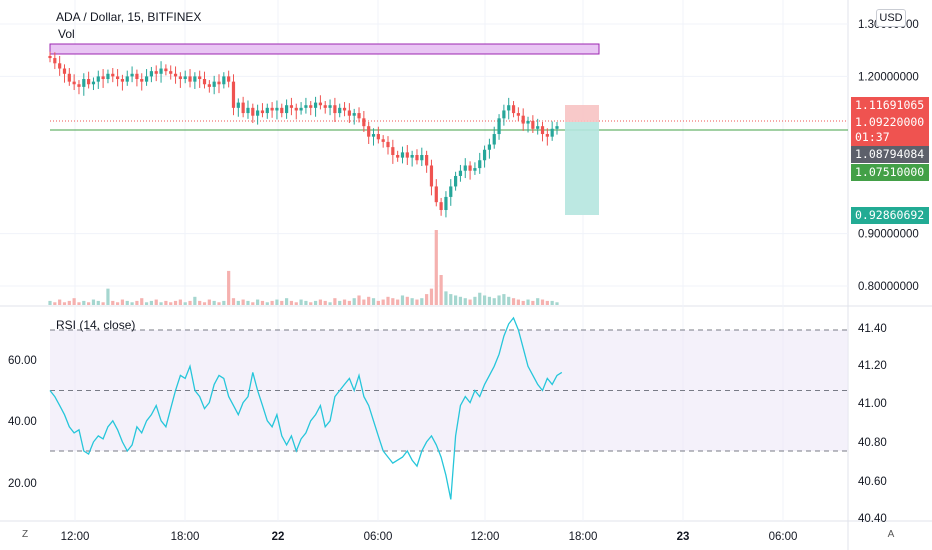 This screenshot has width=932, height=550. I want to click on price-label-last: 1.09220000, so click(890, 122).